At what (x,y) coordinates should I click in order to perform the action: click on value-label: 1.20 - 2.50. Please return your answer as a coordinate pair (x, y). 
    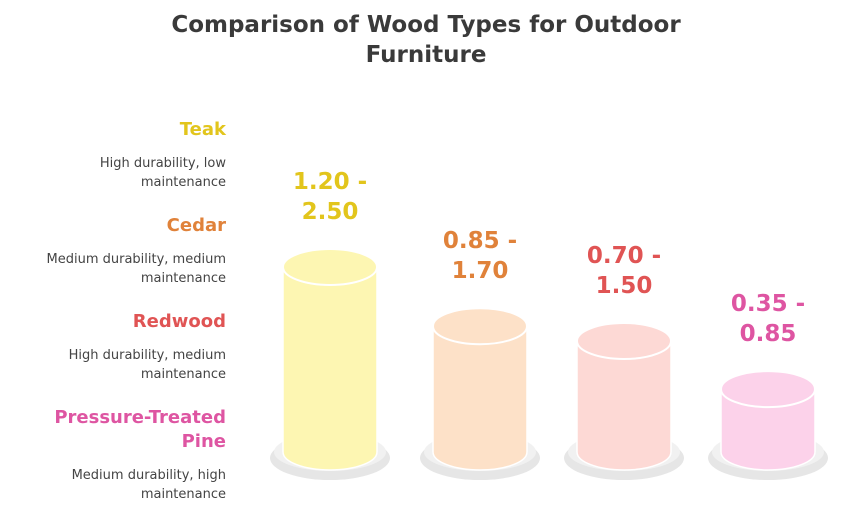
    Looking at the image, I should click on (330, 197).